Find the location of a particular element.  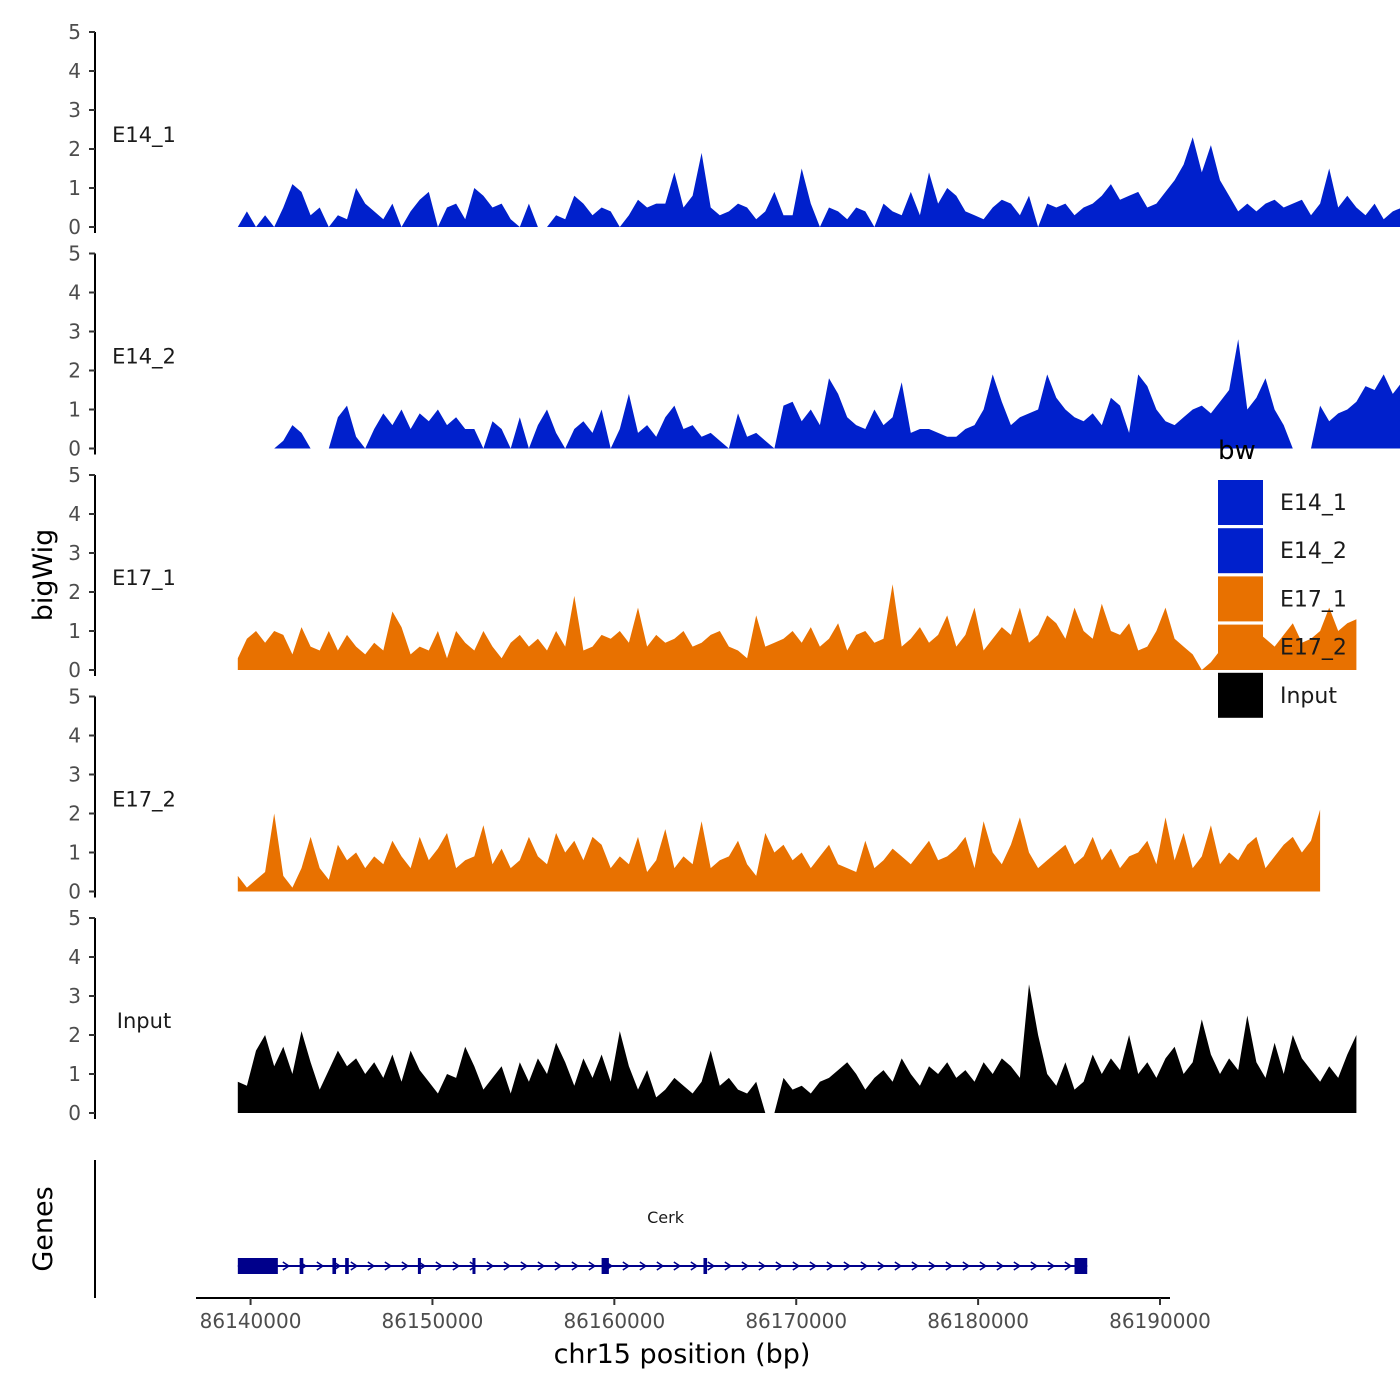

gene-panel: Genes Cerk is located at coordinates (558, 1229).